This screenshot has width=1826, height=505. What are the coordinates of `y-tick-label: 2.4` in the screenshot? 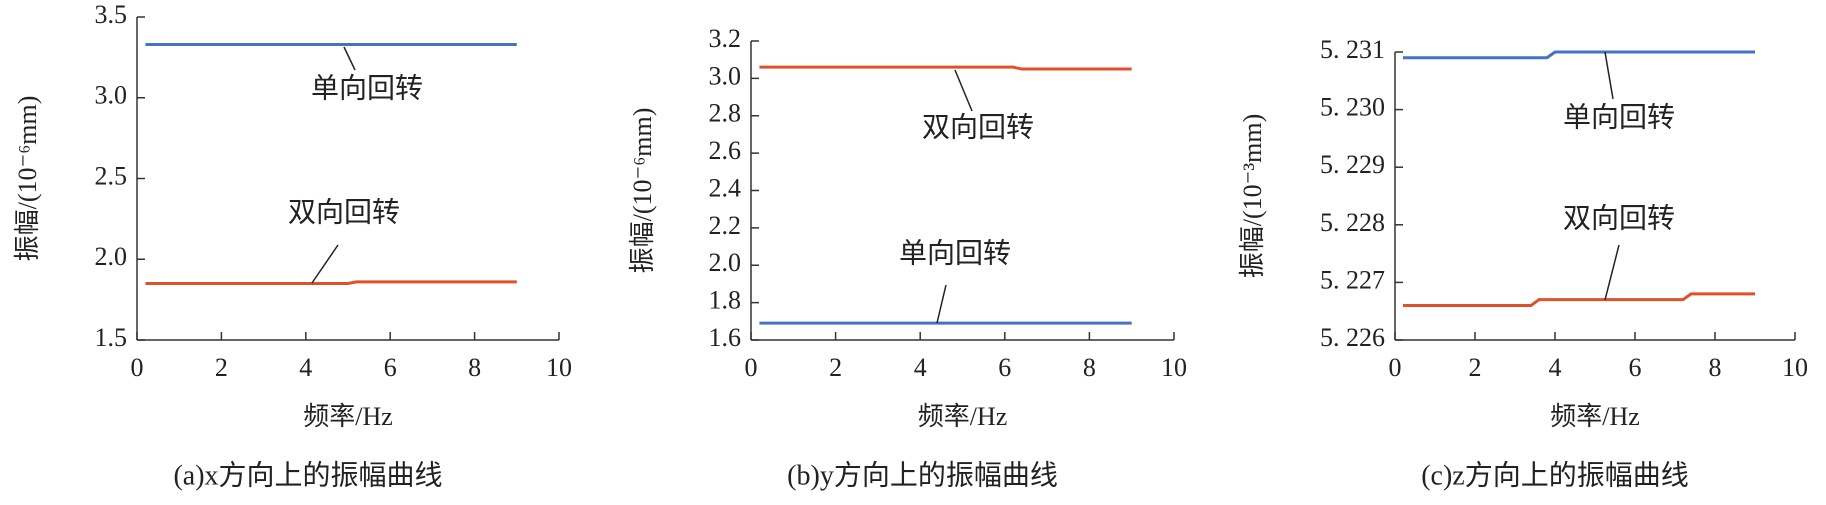 It's located at (725, 187).